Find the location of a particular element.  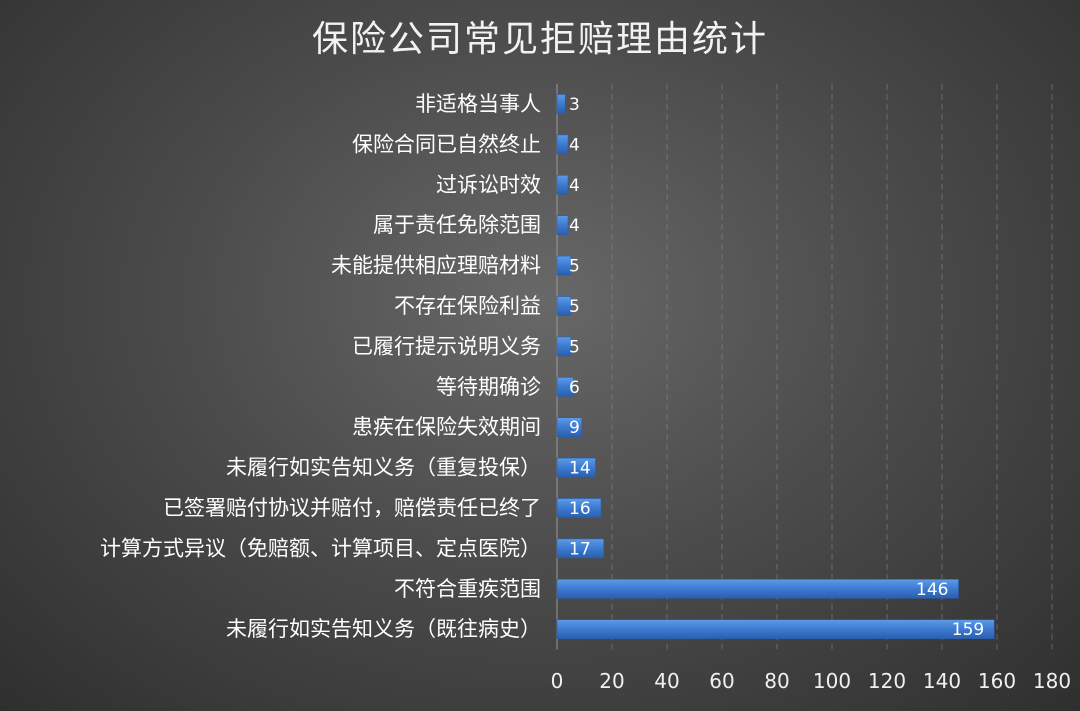

category-label: 未履行如实告知义务（既往病史） is located at coordinates (383, 629).